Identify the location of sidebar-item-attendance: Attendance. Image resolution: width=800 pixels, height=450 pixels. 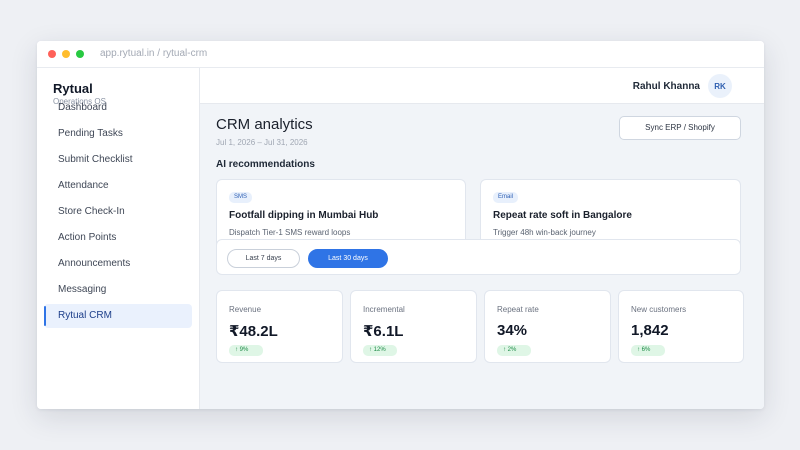
(83, 185).